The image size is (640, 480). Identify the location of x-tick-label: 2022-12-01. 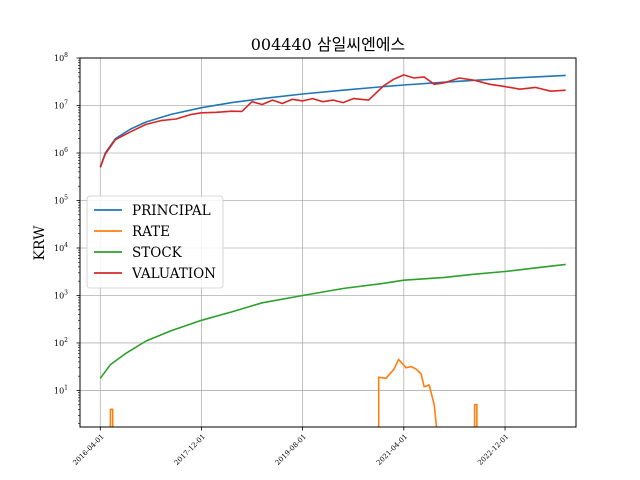
(493, 450).